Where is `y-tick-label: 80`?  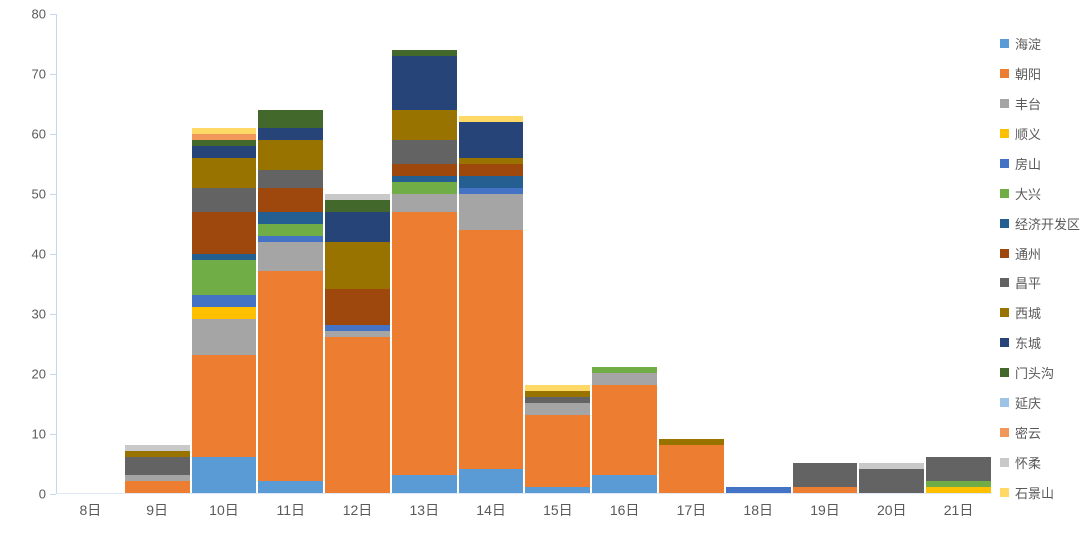 y-tick-label: 80 is located at coordinates (38, 14).